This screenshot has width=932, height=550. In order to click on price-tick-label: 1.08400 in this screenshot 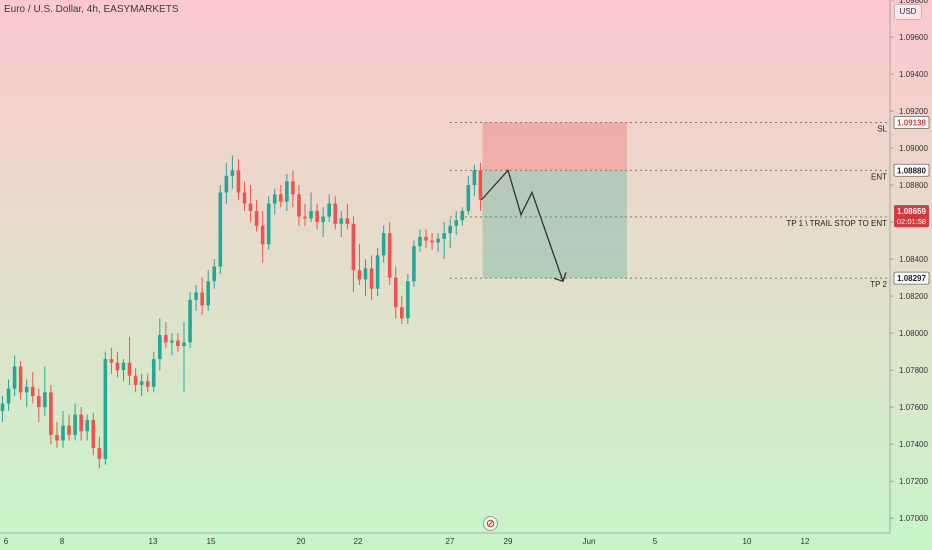, I will do `click(913, 259)`.